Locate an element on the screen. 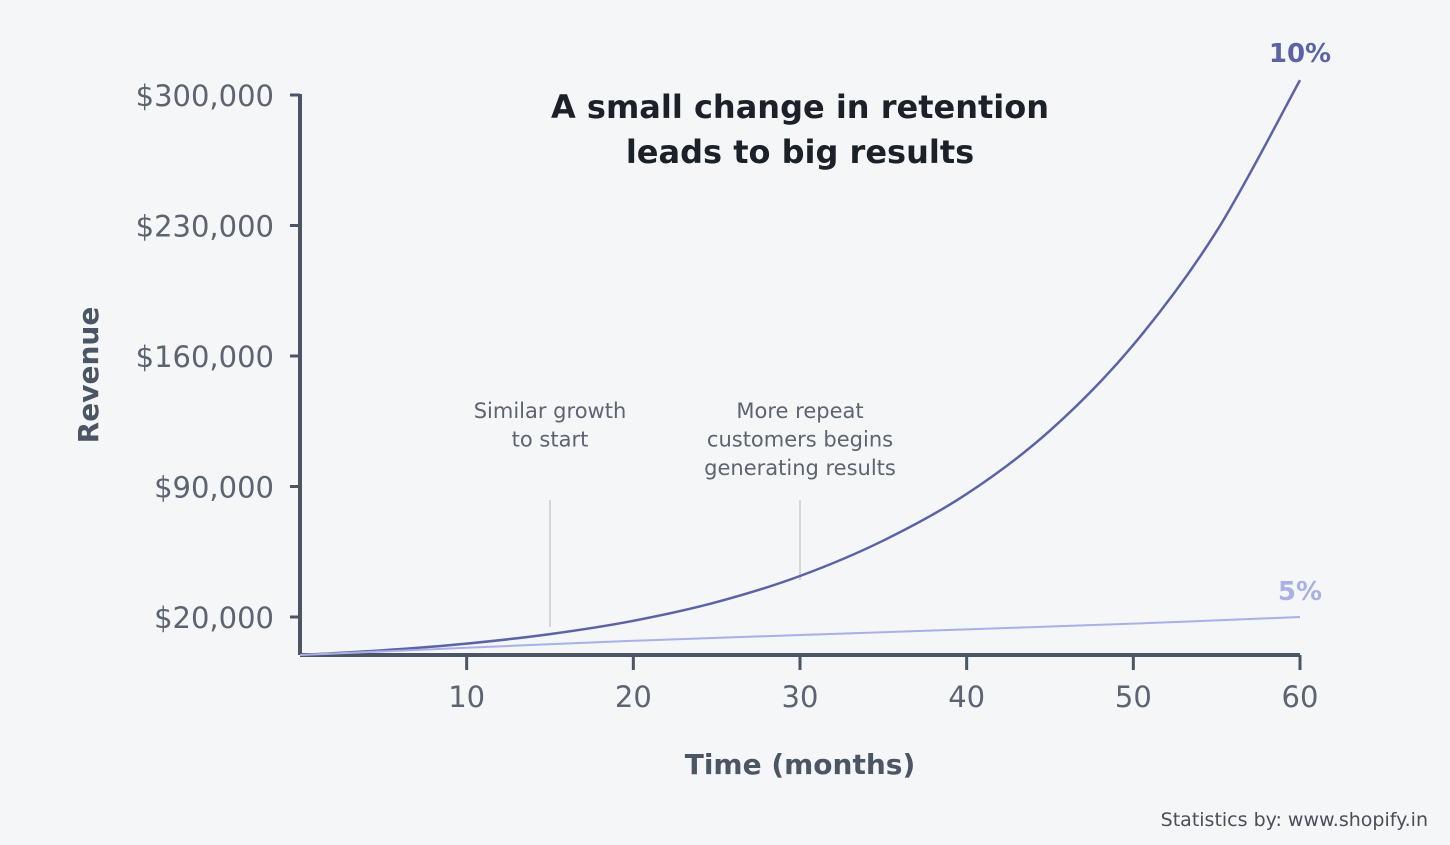 The height and width of the screenshot is (845, 1450). y-tick-label: $90,000 is located at coordinates (214, 488).